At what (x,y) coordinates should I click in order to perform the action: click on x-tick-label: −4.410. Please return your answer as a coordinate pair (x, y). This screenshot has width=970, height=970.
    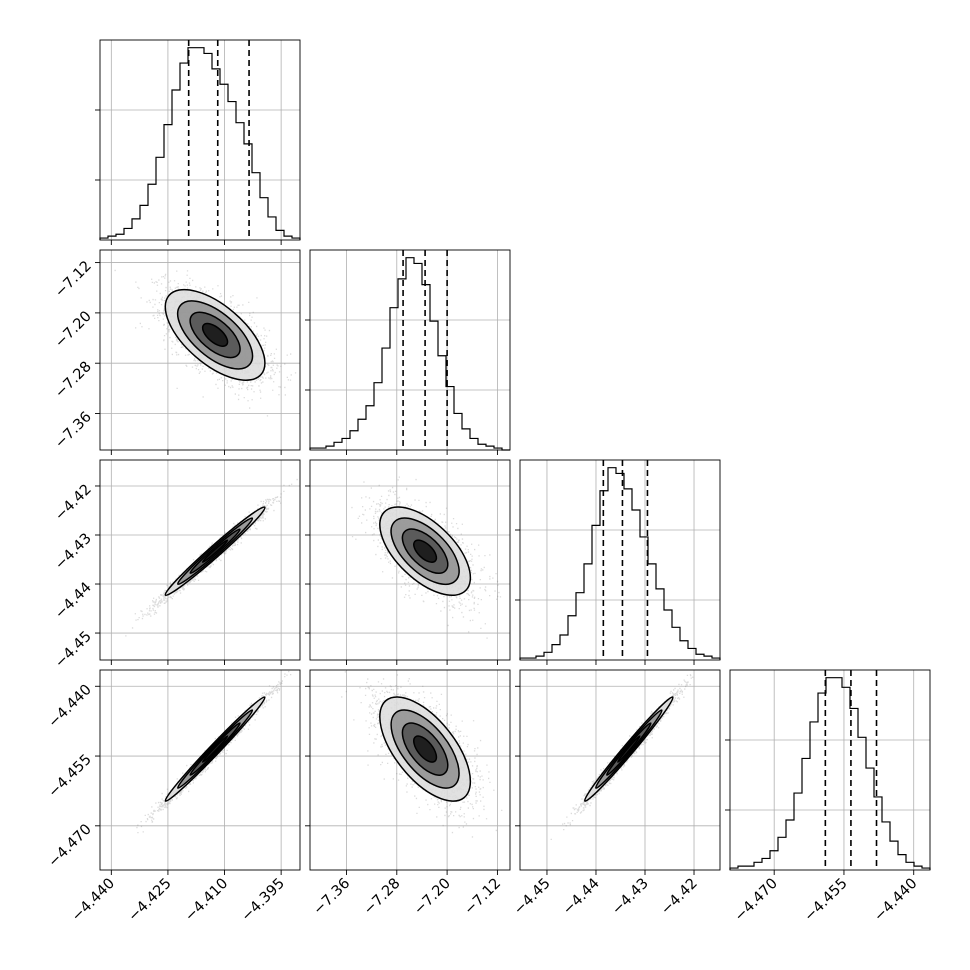
    Looking at the image, I should click on (206, 900).